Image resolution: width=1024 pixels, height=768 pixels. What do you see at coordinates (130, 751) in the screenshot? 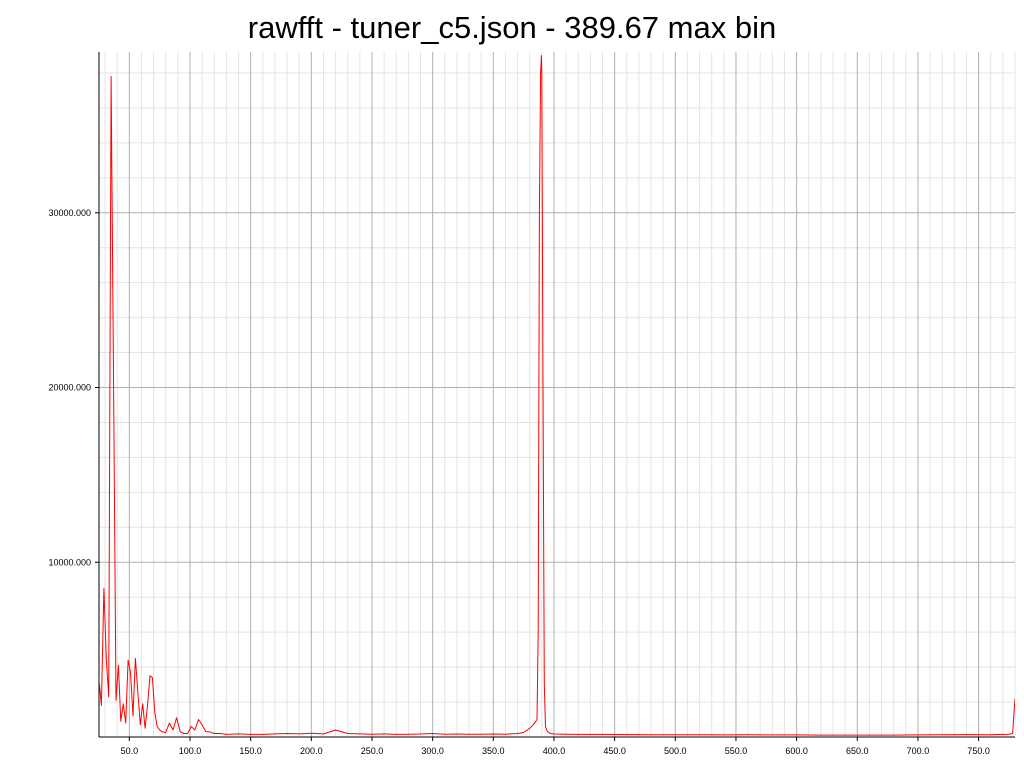
I see `x-tick-label: 50.0` at bounding box center [130, 751].